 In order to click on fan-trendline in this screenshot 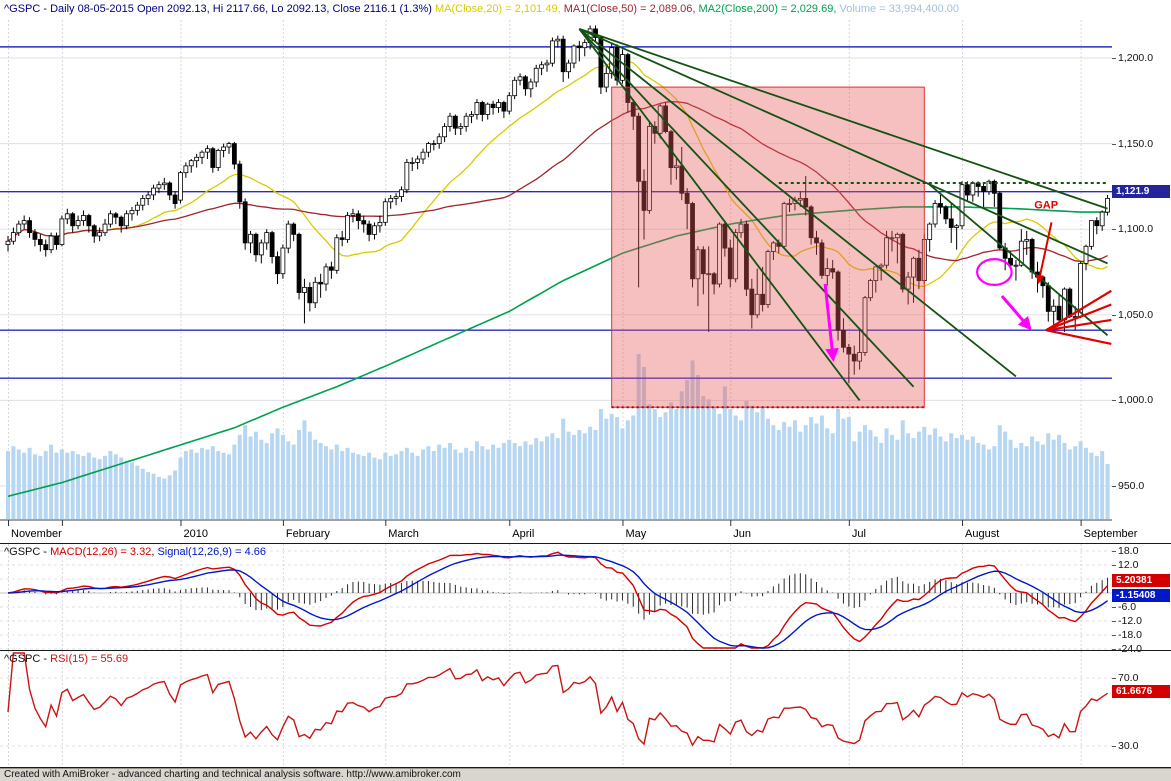, I will do `click(843, 119)`.